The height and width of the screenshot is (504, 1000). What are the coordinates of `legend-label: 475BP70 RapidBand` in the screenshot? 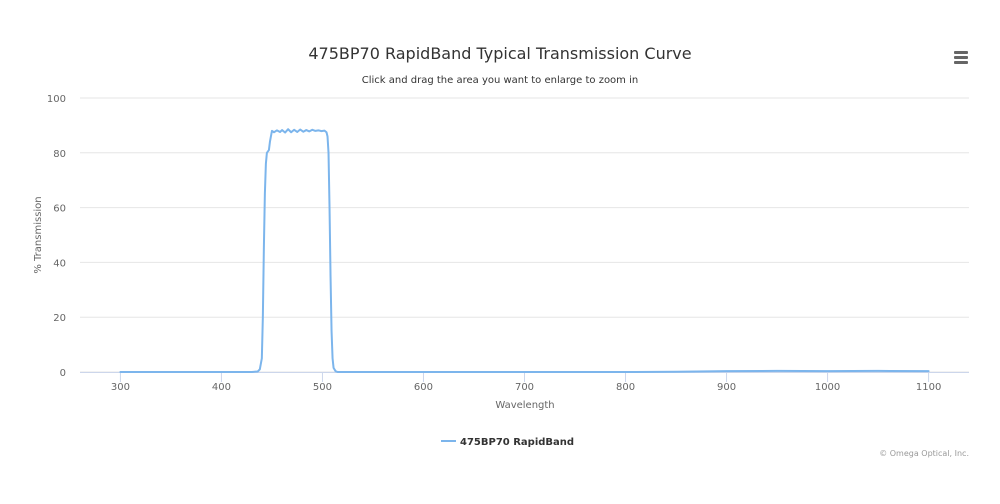 It's located at (517, 442).